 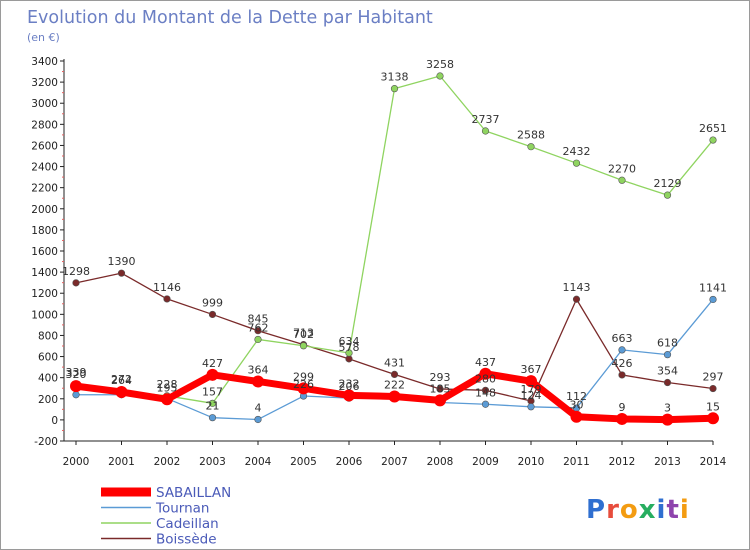 I want to click on y-tick-label: 200, so click(x=48, y=400).